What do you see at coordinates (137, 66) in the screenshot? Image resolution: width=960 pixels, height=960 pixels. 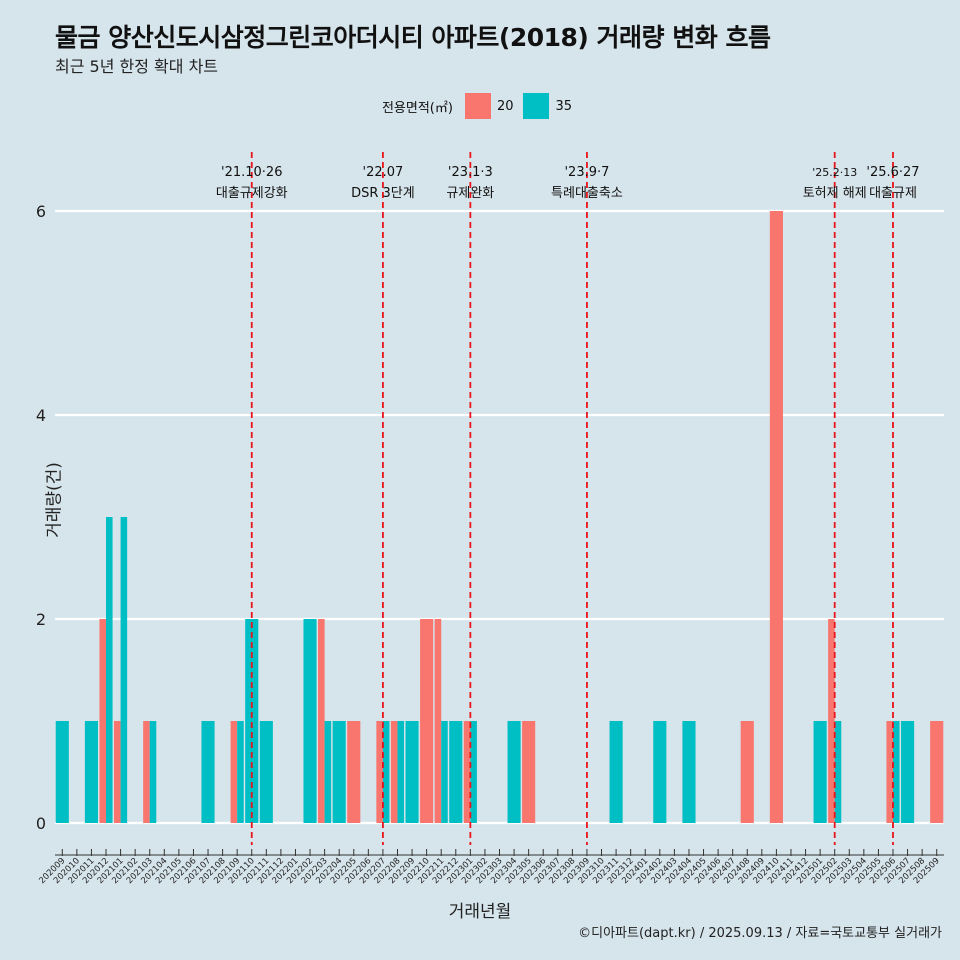 I see `chart-subtitle: 최근 5년 한정 확대 차트` at bounding box center [137, 66].